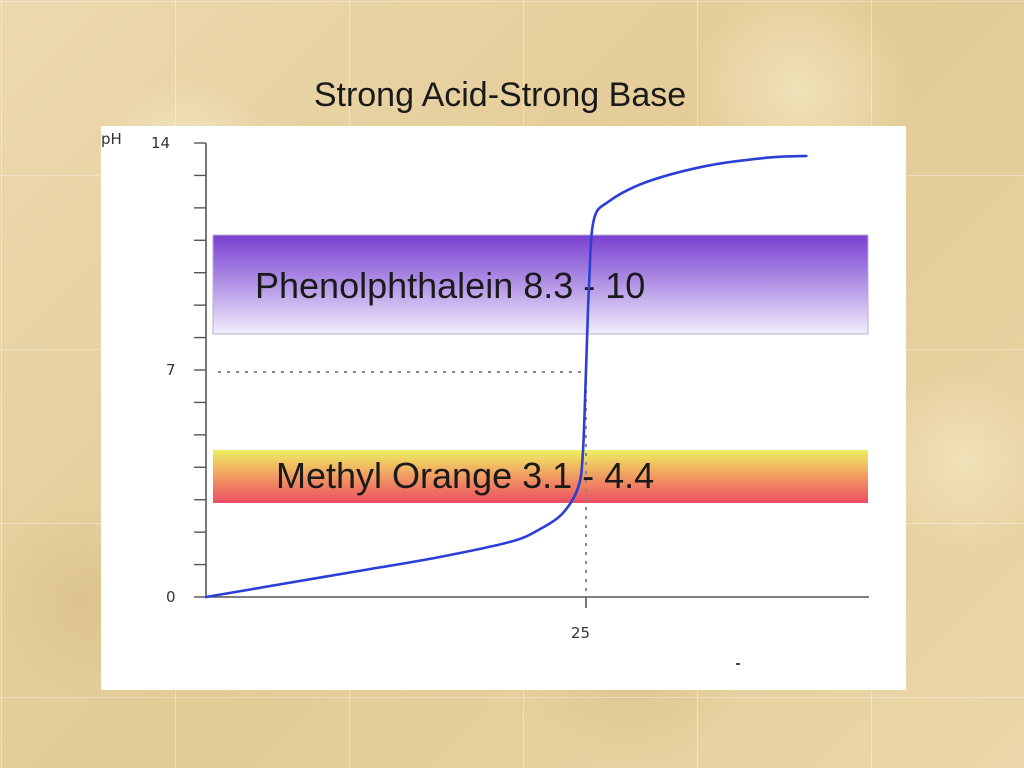  What do you see at coordinates (200, 370) in the screenshot?
I see `y-axis-ticks` at bounding box center [200, 370].